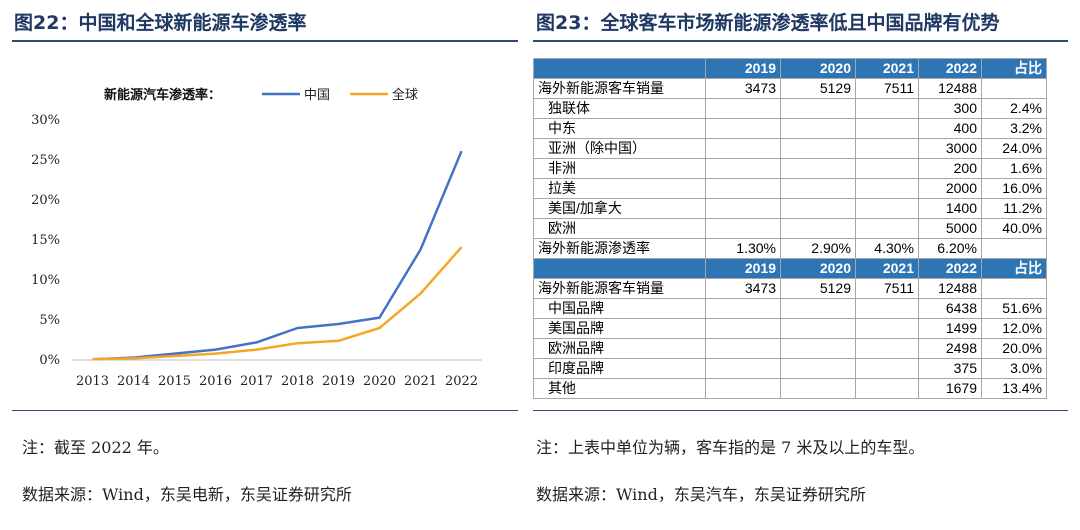 The width and height of the screenshot is (1080, 530). Describe the element at coordinates (619, 88) in the screenshot. I see `table-row-label: 海外新能源客车销量` at that location.